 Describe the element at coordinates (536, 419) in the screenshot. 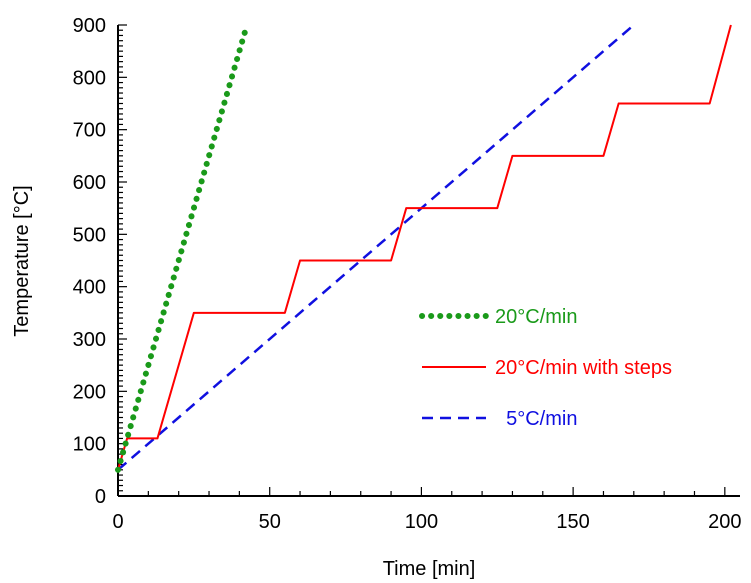

I see `legend-label-5c-per-min: 5°C/min` at that location.